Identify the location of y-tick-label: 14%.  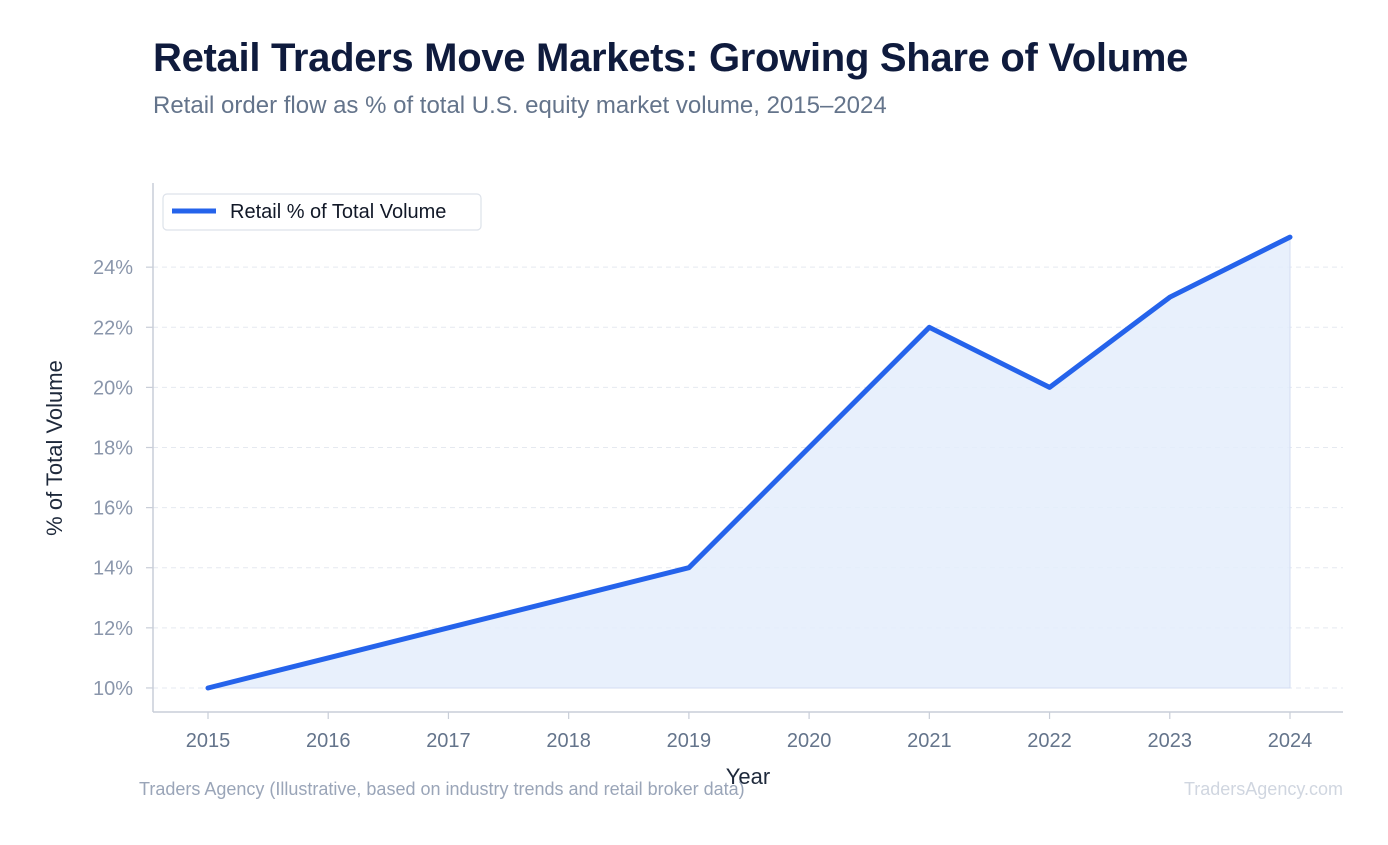
(113, 569).